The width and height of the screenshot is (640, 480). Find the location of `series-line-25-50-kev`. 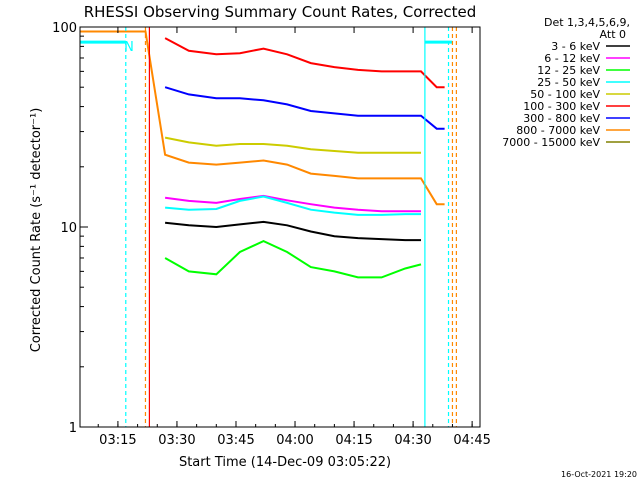

series-line-25-50-kev is located at coordinates (293, 205).